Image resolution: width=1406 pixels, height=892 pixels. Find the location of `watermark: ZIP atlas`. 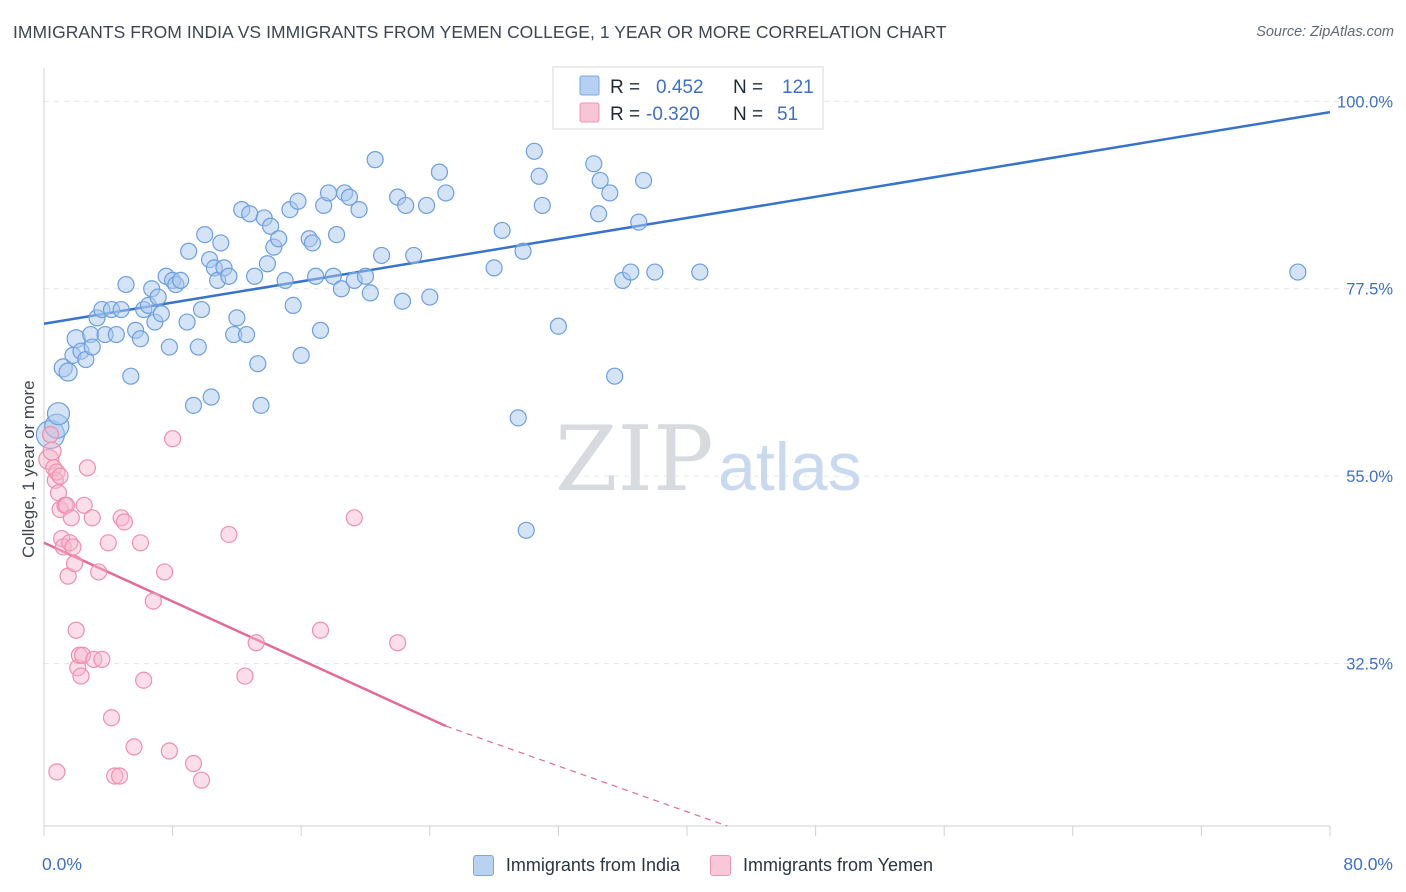

watermark: ZIP atlas is located at coordinates (708, 459).